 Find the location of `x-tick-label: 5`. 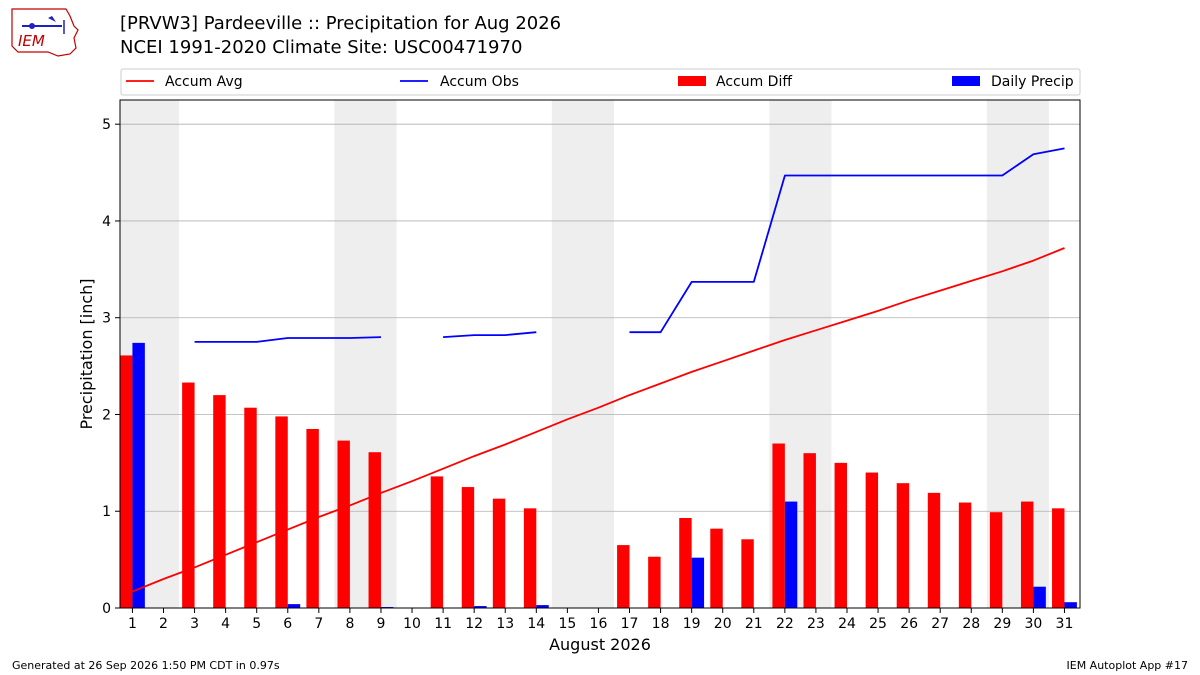

x-tick-label: 5 is located at coordinates (256, 624).